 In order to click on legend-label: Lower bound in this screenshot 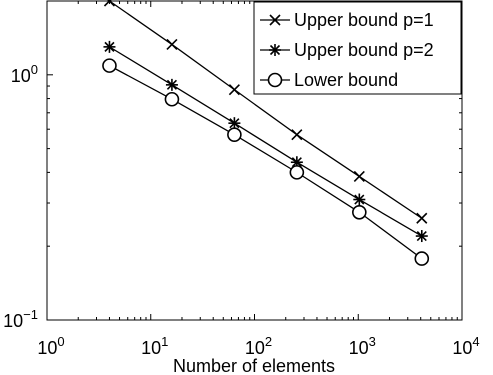, I will do `click(346, 80)`.